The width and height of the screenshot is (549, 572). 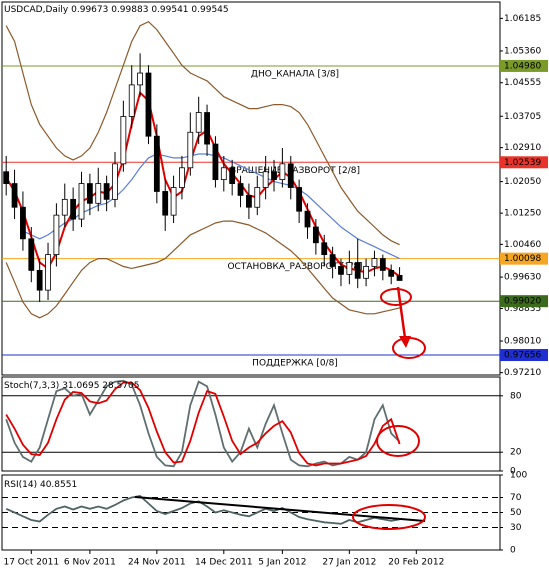 I want to click on y-tick-label: 1.06185, so click(x=522, y=19).